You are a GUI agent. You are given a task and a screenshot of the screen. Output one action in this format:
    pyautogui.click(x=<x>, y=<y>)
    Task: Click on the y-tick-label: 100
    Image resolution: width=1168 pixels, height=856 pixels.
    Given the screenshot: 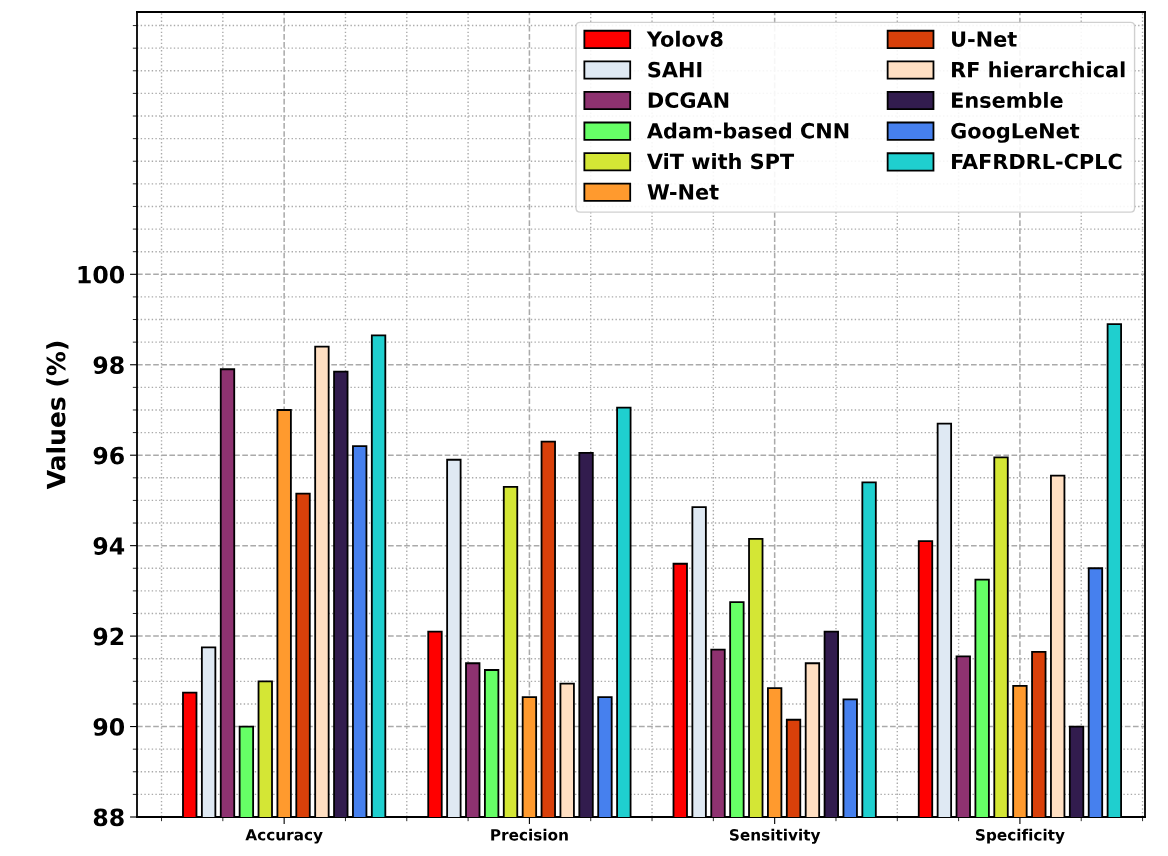 What is the action you would take?
    pyautogui.click(x=101, y=274)
    